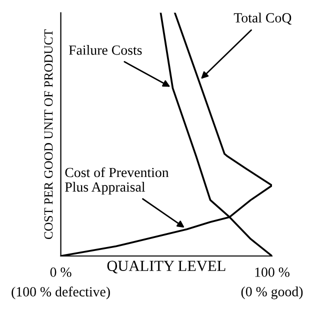 Image resolution: width=320 pixels, height=320 pixels. What do you see at coordinates (105, 50) in the screenshot?
I see `annotation: Failure Costs` at bounding box center [105, 50].